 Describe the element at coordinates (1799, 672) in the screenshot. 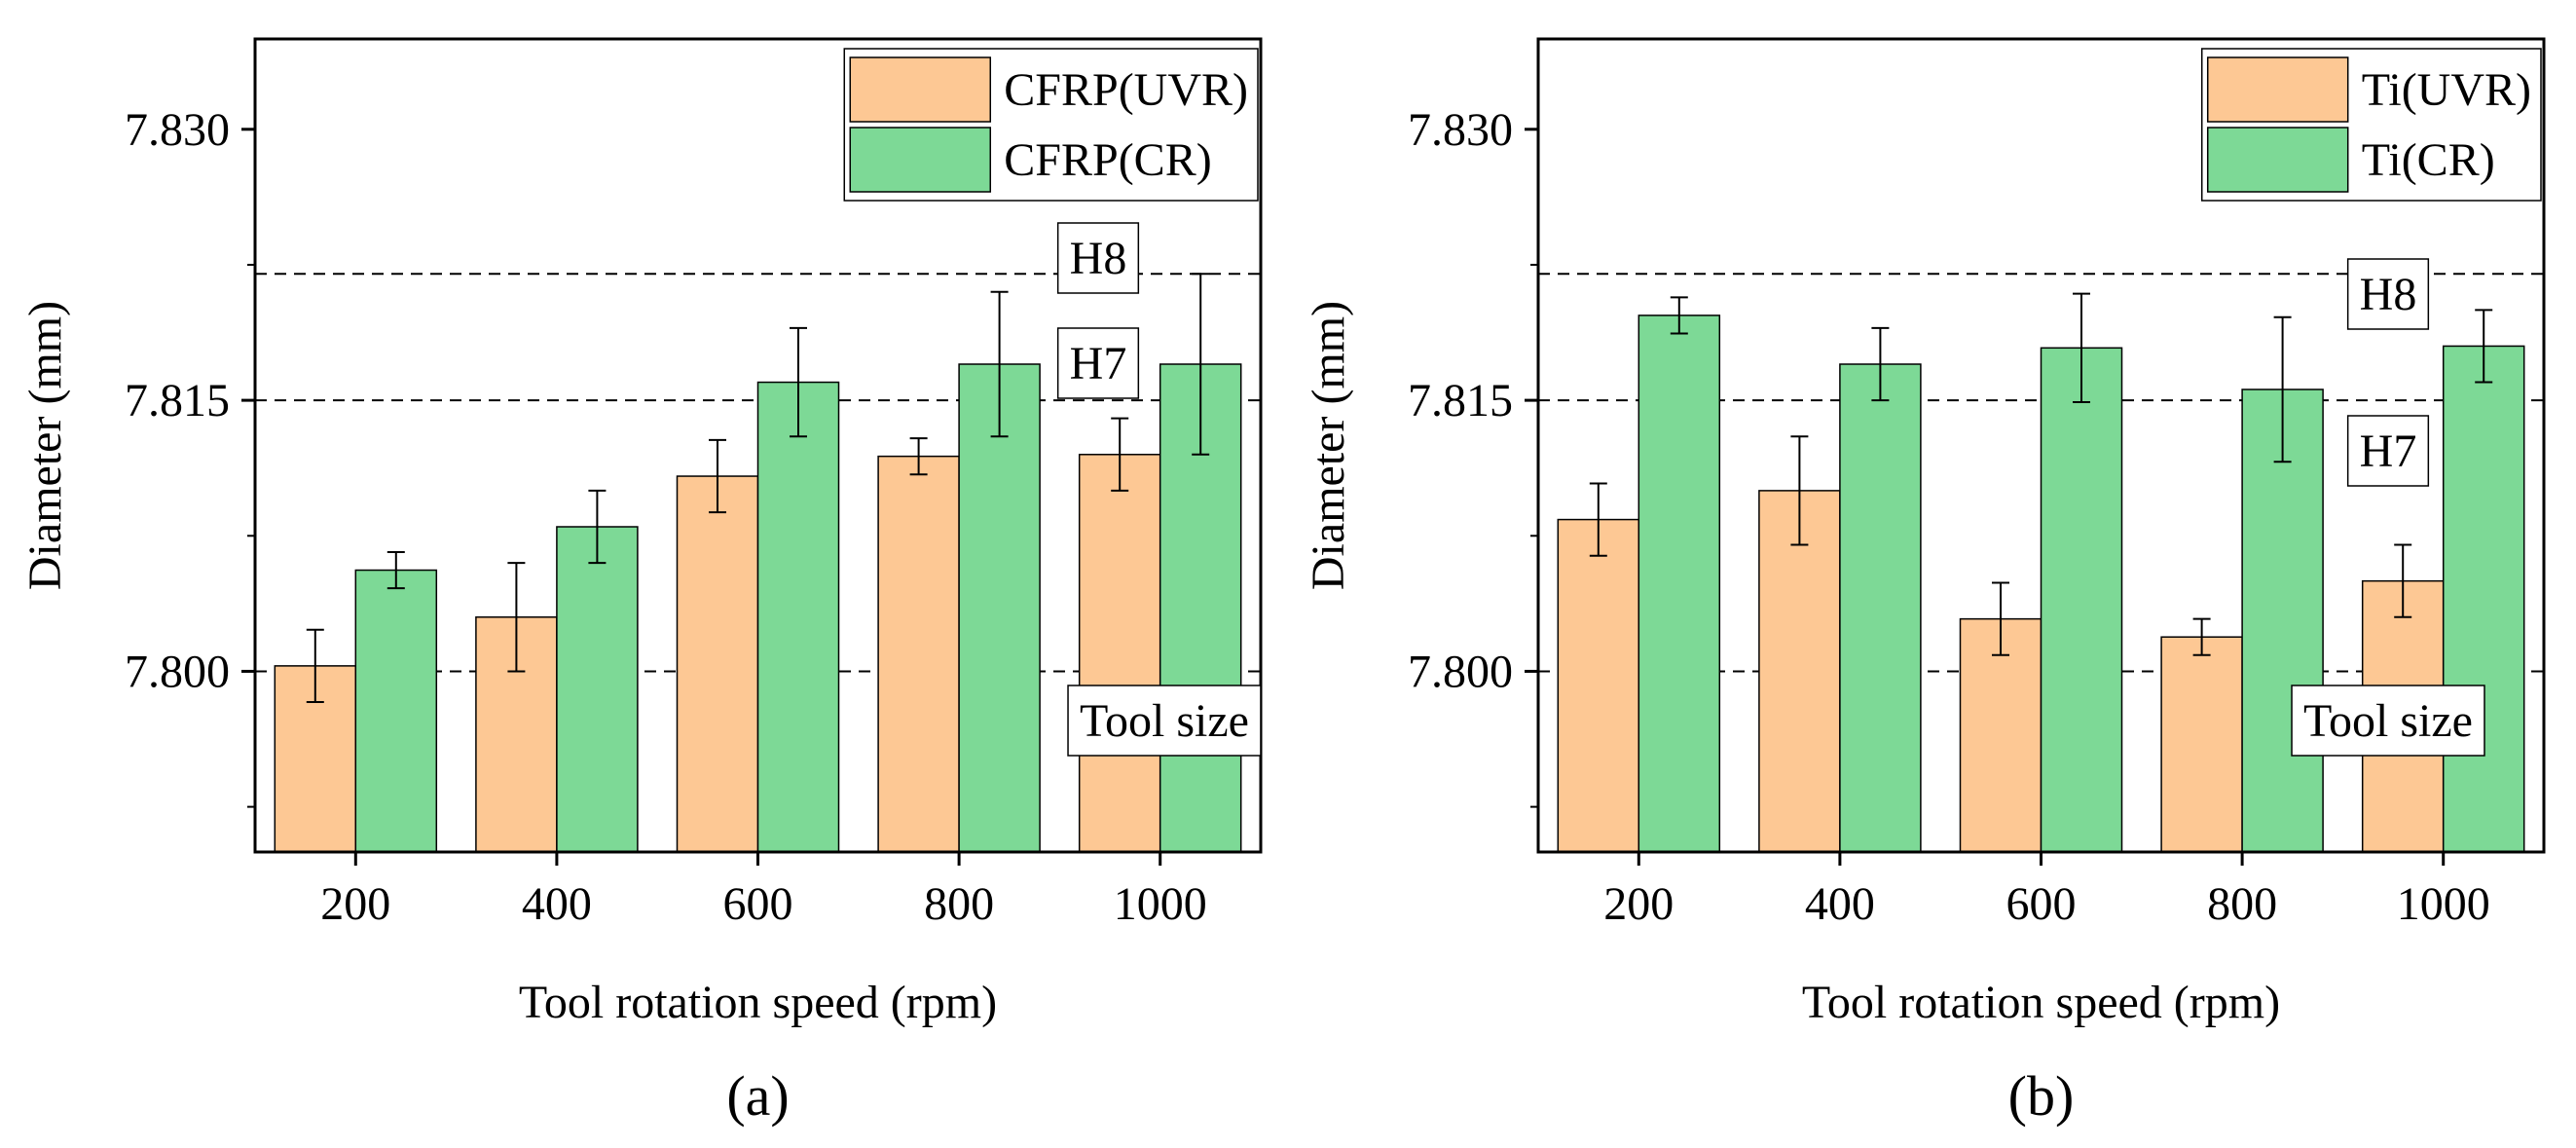

I see `bar-ti-uvr--400` at that location.